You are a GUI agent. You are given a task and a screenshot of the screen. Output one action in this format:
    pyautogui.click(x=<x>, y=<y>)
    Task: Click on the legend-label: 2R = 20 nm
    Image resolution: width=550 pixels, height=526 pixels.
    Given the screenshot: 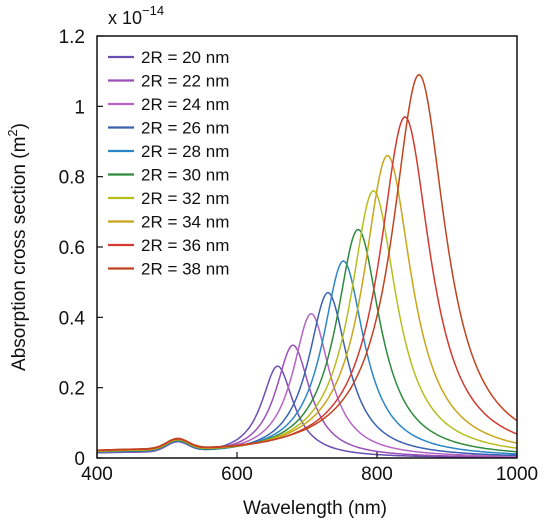 What is the action you would take?
    pyautogui.click(x=185, y=57)
    